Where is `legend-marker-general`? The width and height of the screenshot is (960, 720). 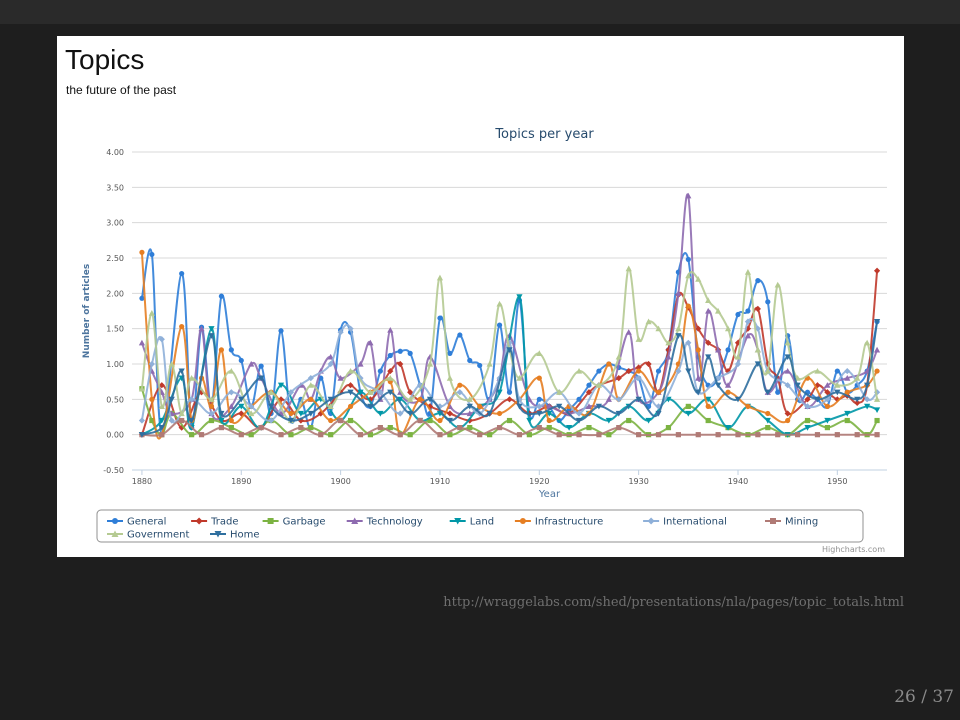
legend-marker-general is located at coordinates (115, 521).